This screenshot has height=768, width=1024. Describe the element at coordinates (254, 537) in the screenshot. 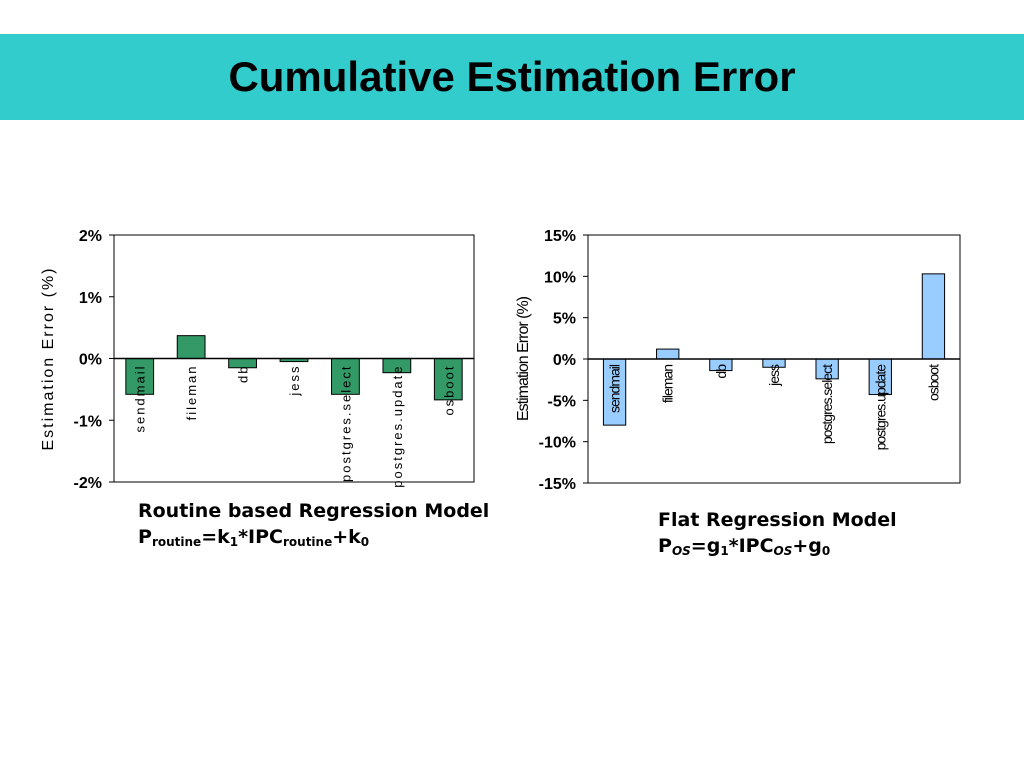

I see `routine-model-equation: Proutine=k1*IPCroutine+k0` at that location.